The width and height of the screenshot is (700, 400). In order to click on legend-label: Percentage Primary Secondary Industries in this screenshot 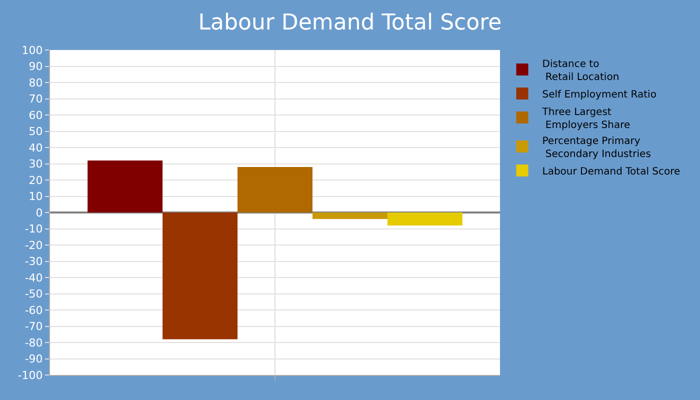, I will do `click(596, 148)`.